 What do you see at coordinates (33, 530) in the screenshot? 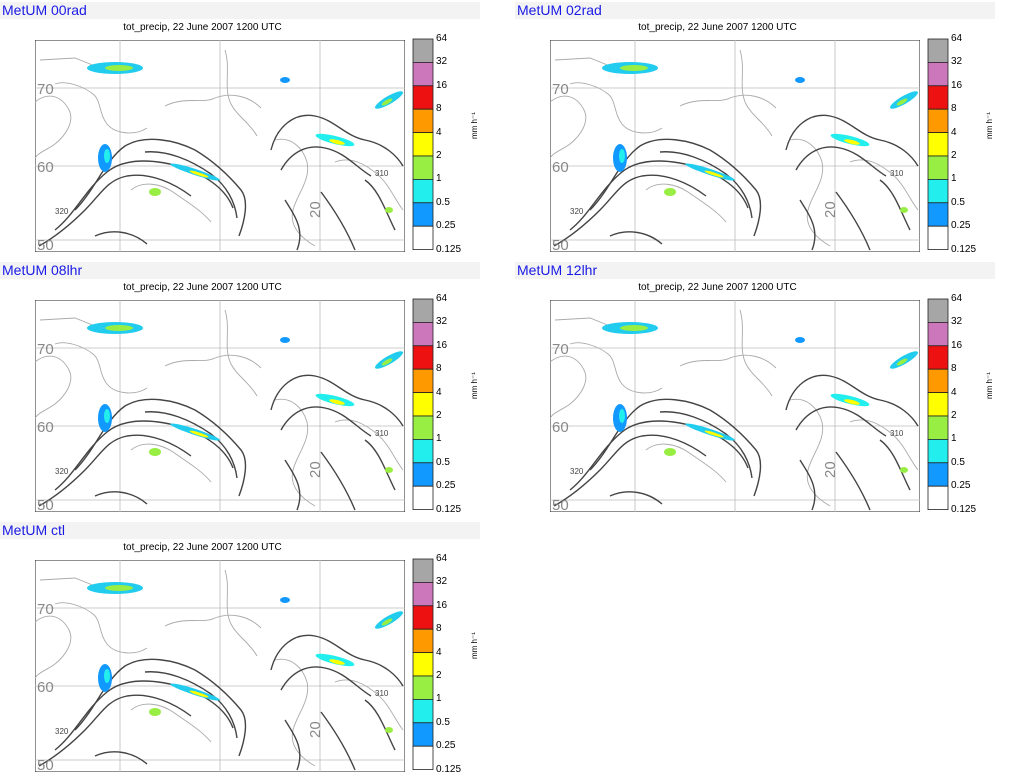
I see `panel-label: MetUM ctl` at bounding box center [33, 530].